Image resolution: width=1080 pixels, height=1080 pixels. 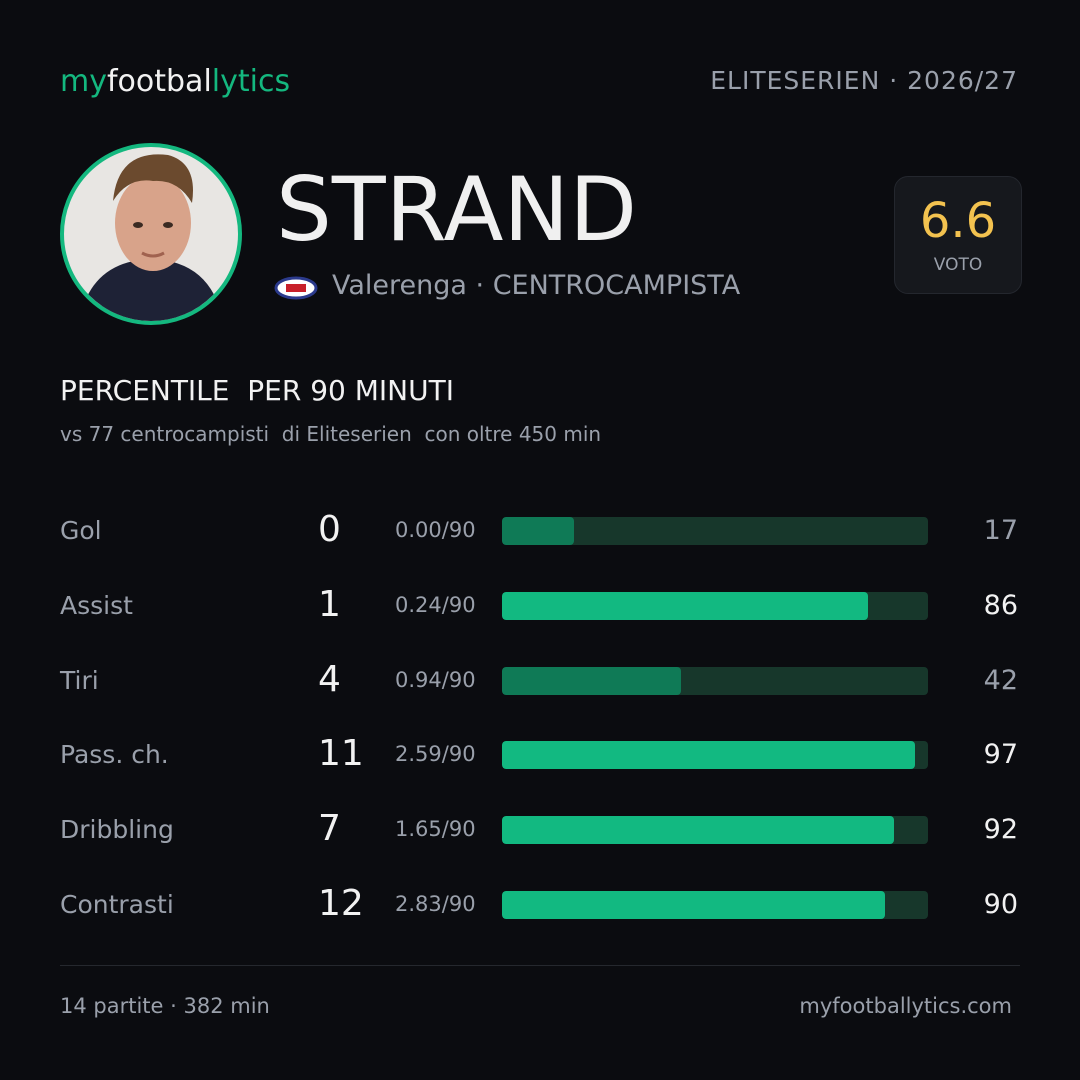 What do you see at coordinates (79, 680) in the screenshot?
I see `row-label: Tiri` at bounding box center [79, 680].